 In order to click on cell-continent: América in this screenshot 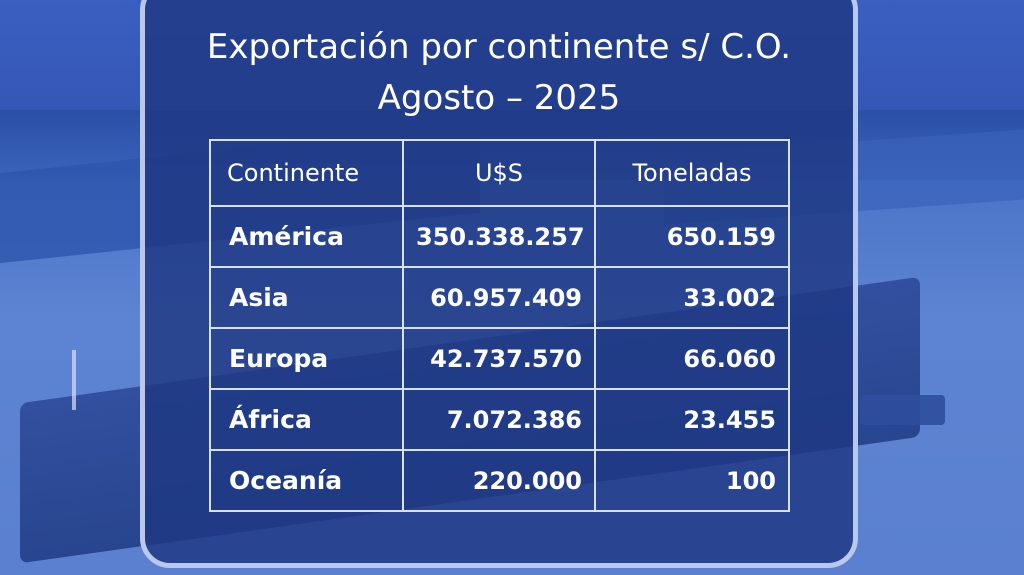, I will do `click(306, 236)`.